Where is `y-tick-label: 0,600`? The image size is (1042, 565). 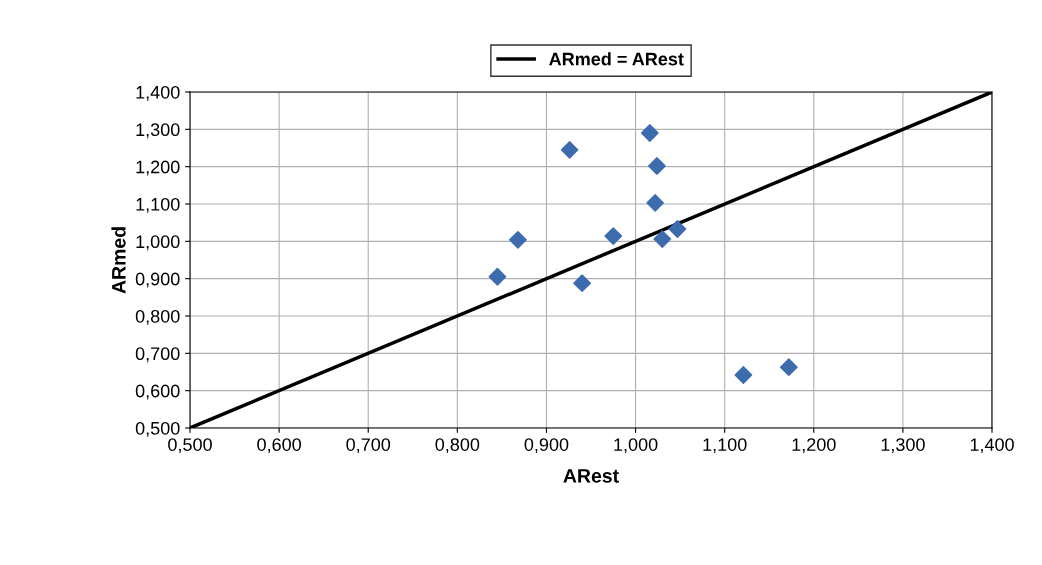
y-tick-label: 0,600 is located at coordinates (157, 392).